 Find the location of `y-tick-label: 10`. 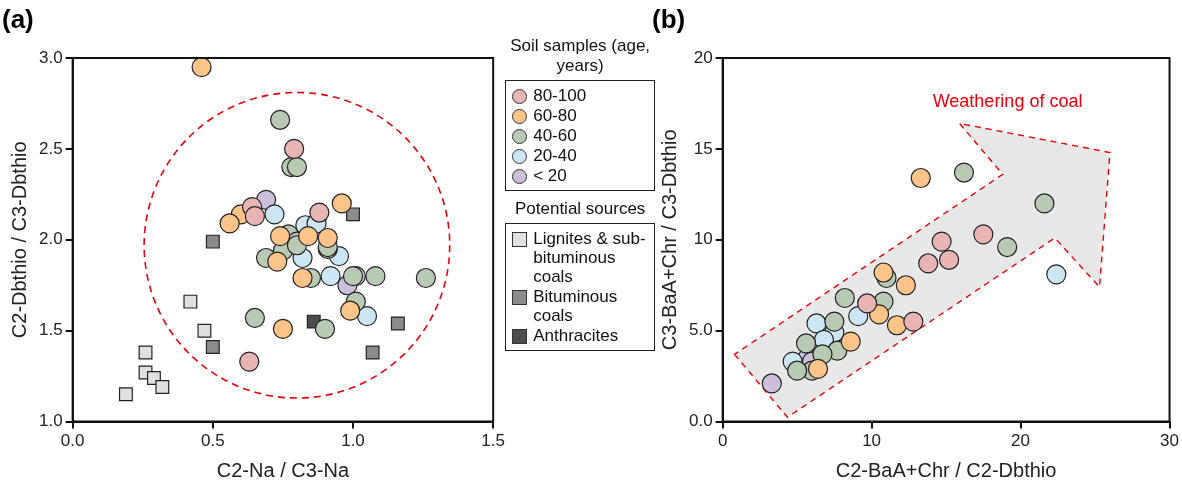

y-tick-label: 10 is located at coordinates (703, 239).